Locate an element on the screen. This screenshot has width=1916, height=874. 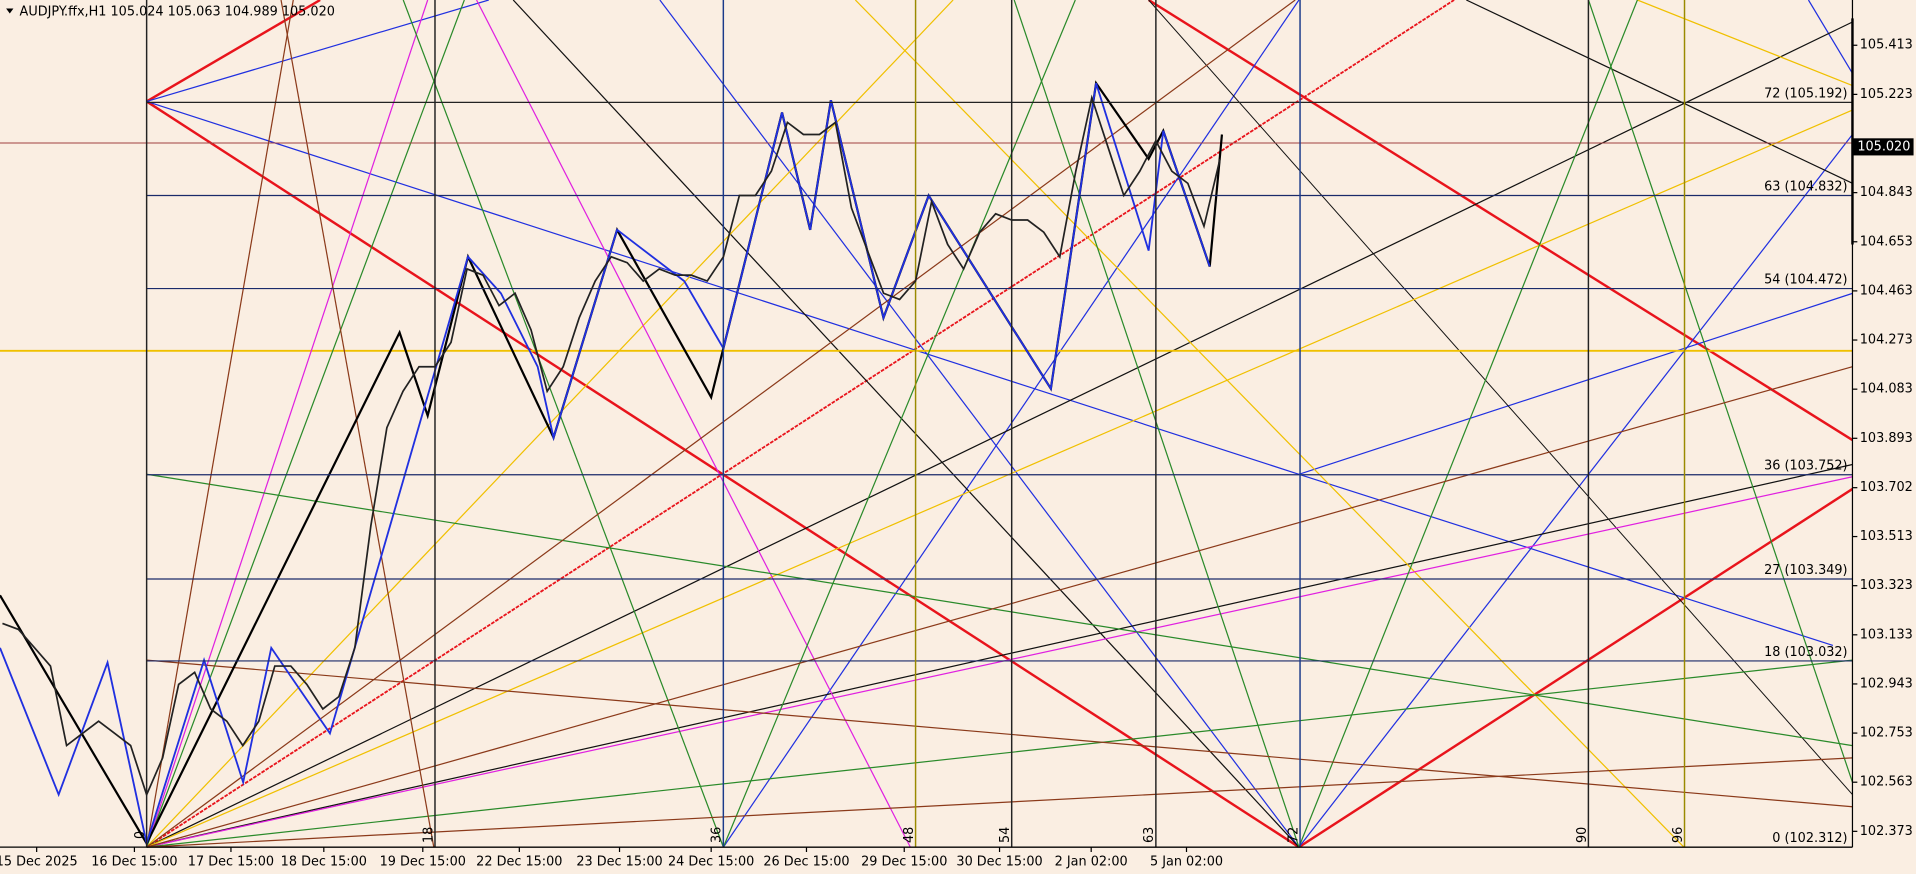
x-tick-label: 26 Dec 15:00 is located at coordinates (806, 861).